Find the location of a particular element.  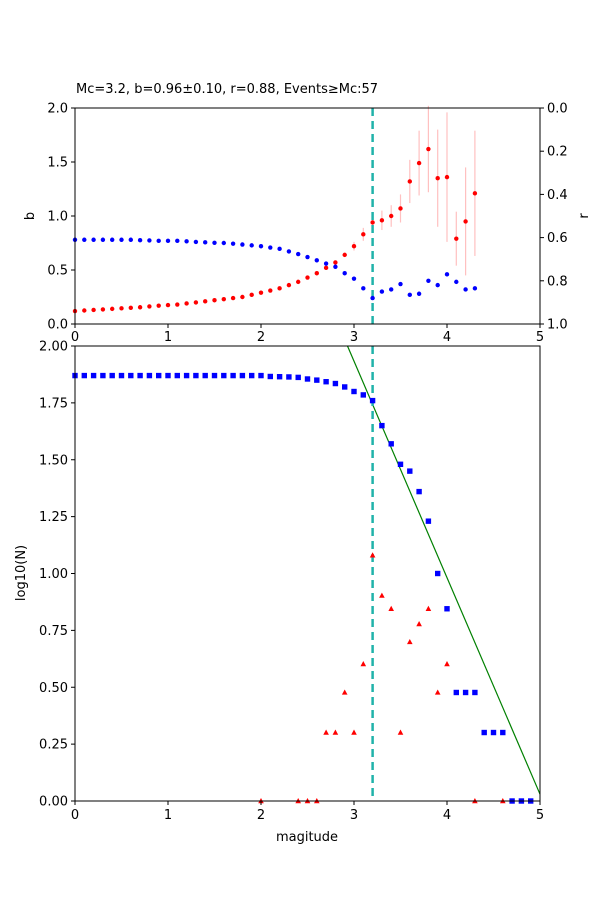

x-tick-label: 5 is located at coordinates (540, 815).